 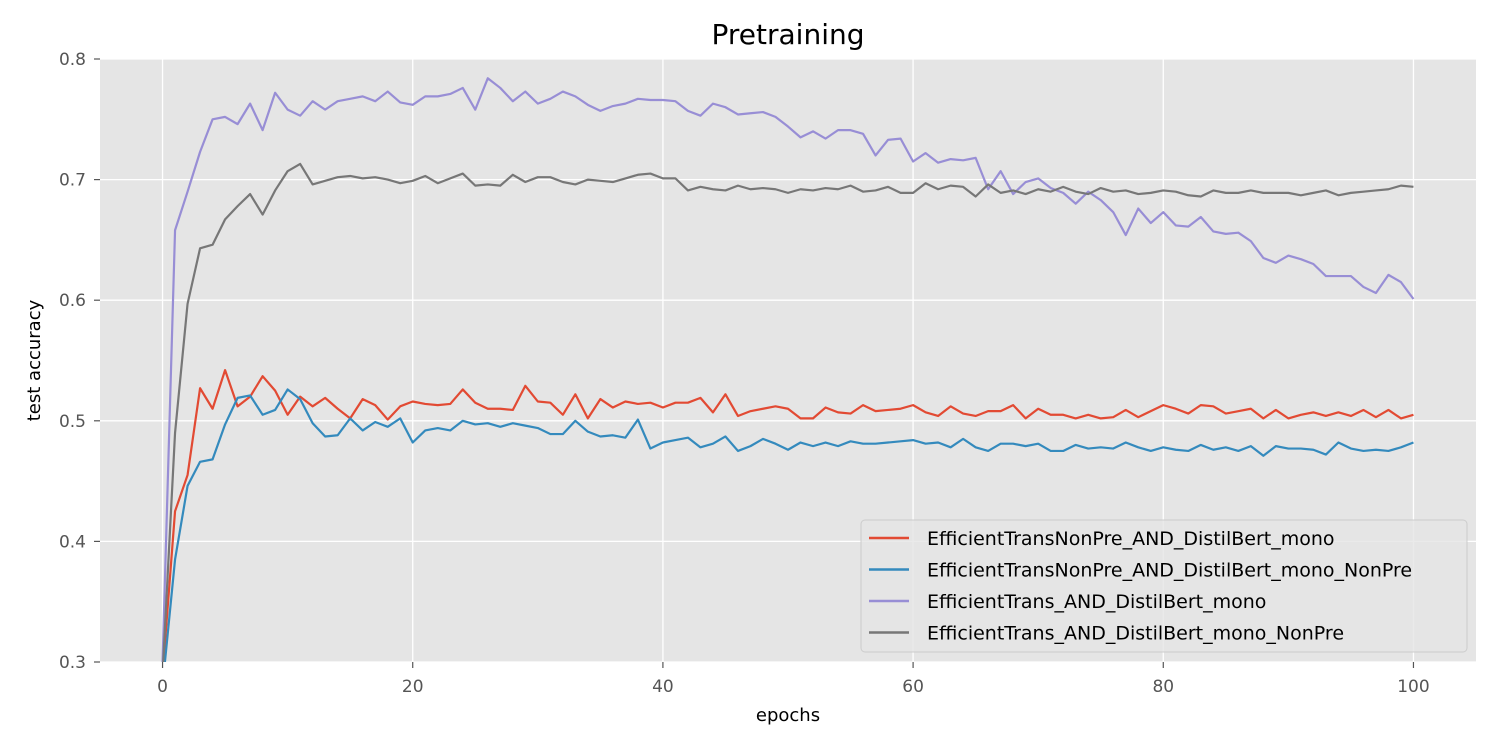 I want to click on legend-label: EfficientTransNonPre_AND_DistilBert_mono, so click(x=1131, y=539).